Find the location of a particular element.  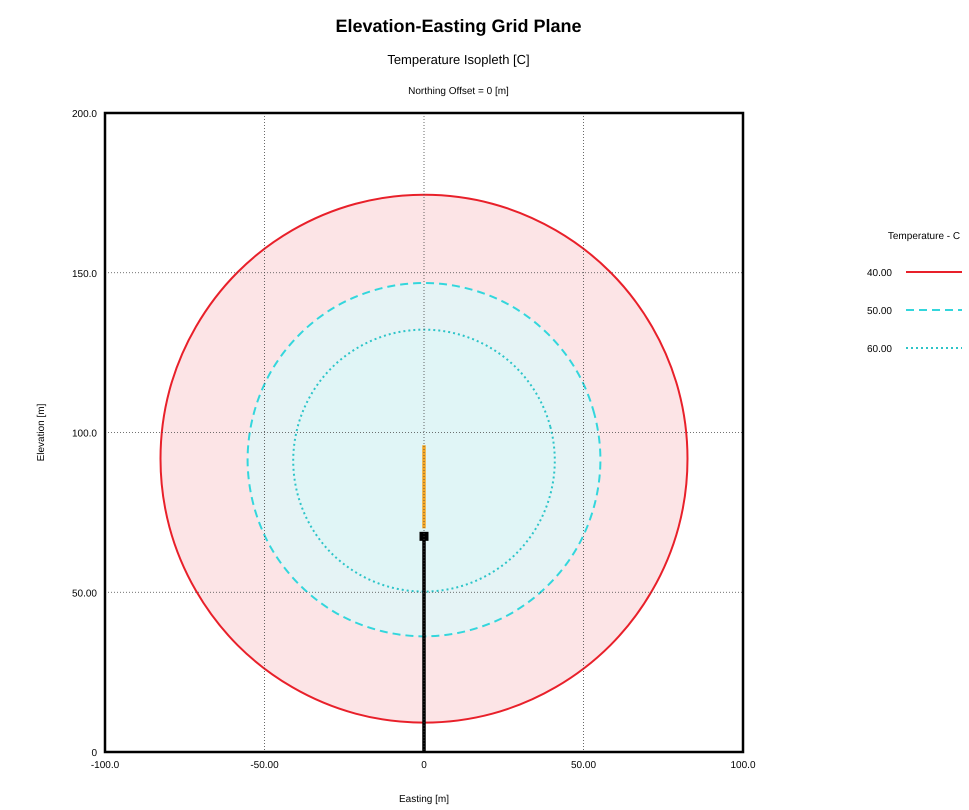

text: 50.00 is located at coordinates (879, 311).